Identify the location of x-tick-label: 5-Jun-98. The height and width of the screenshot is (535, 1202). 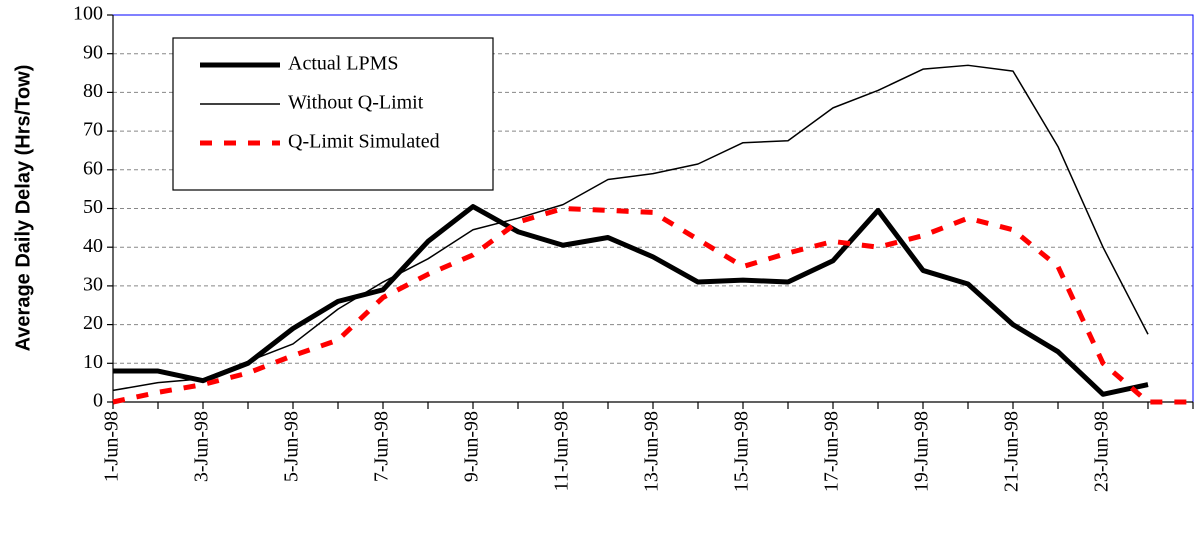
(292, 446).